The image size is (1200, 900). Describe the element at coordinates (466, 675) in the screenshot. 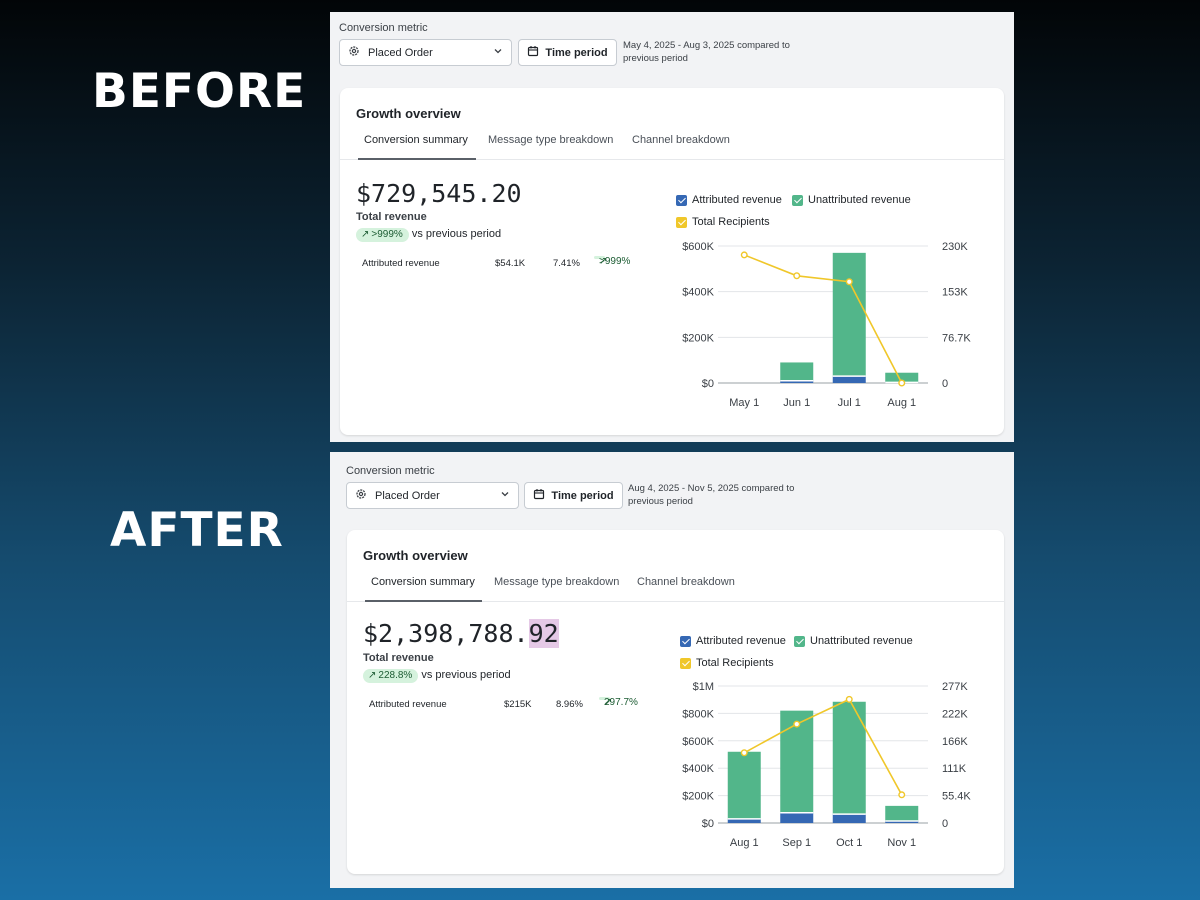

I see `vs-text: vs previous period` at that location.